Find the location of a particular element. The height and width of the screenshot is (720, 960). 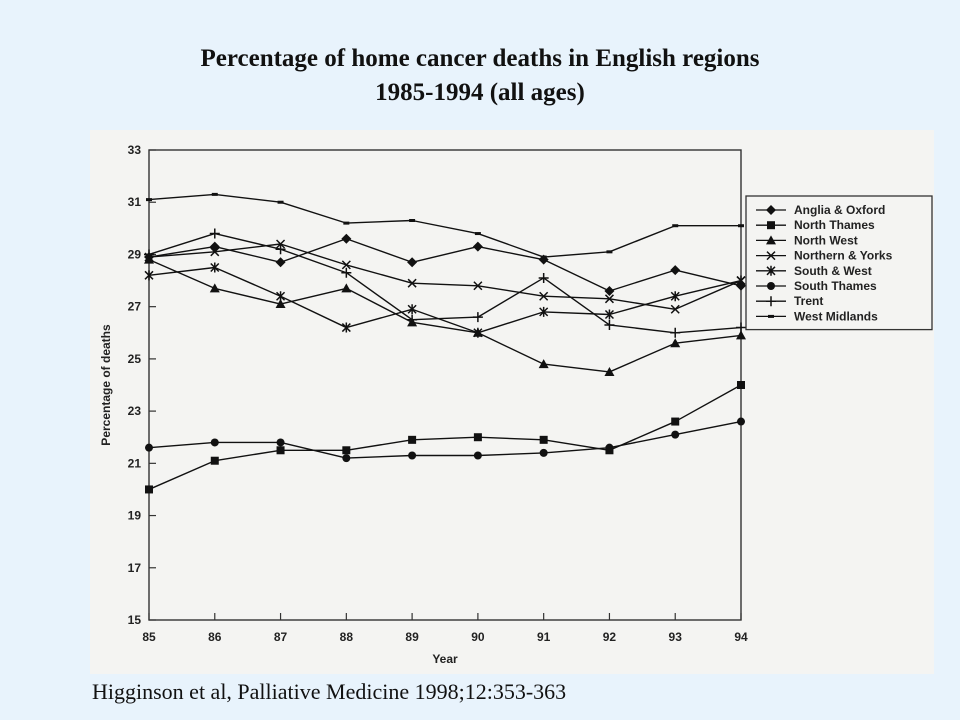

y-tick-label: 25 is located at coordinates (135, 359).